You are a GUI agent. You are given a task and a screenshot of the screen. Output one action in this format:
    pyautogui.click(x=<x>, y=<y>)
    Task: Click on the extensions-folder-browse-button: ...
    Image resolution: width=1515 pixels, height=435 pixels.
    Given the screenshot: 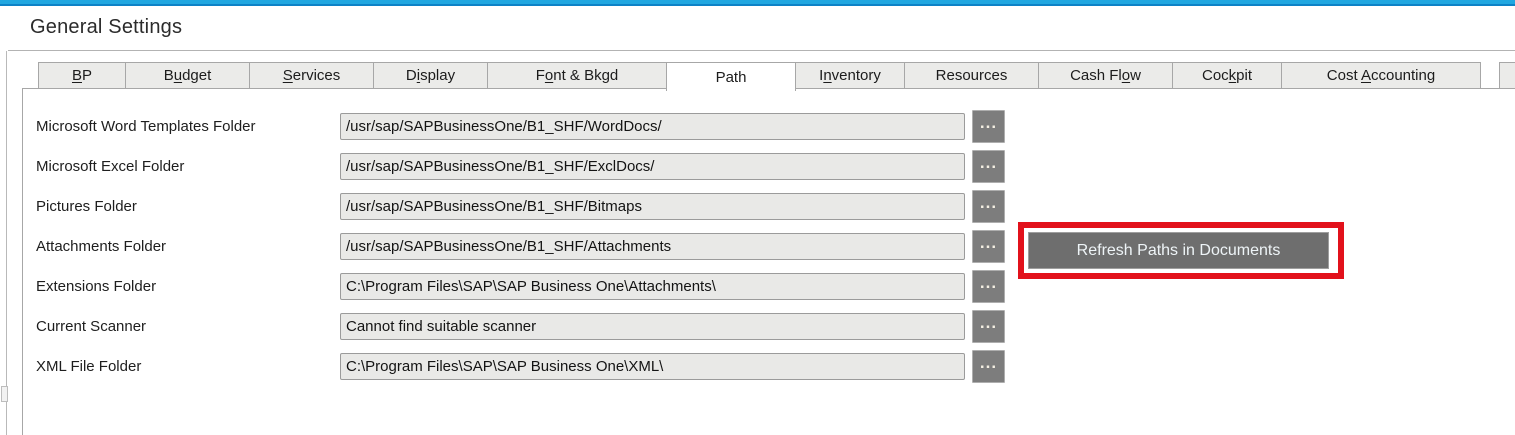 What is the action you would take?
    pyautogui.click(x=988, y=286)
    